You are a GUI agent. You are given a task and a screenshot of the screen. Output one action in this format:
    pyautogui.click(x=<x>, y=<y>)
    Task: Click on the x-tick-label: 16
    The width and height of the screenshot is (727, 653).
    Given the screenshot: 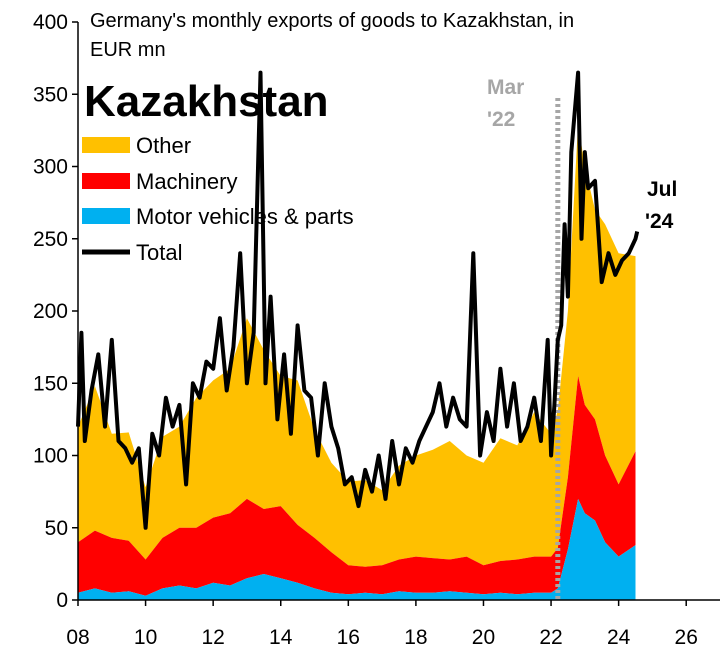 What is the action you would take?
    pyautogui.click(x=348, y=637)
    